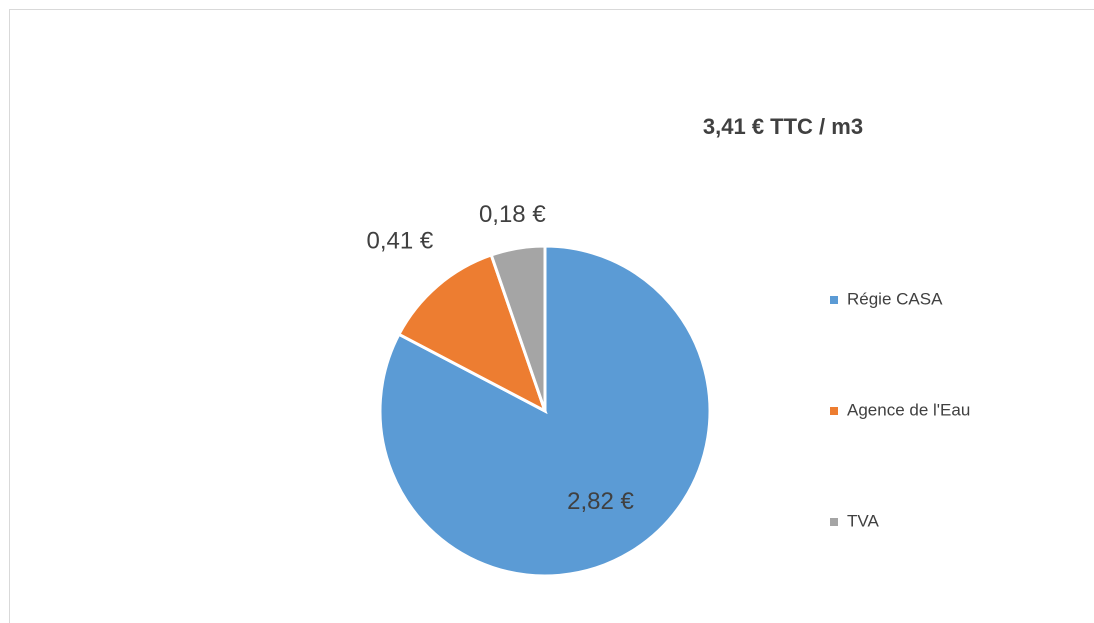  I want to click on data-label: 0,18 €, so click(512, 214).